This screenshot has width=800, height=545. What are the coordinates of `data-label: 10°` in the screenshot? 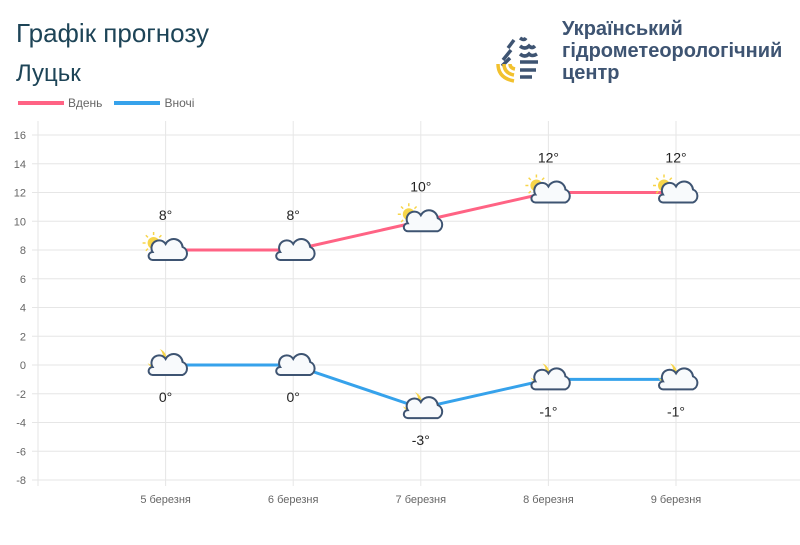 It's located at (420, 186).